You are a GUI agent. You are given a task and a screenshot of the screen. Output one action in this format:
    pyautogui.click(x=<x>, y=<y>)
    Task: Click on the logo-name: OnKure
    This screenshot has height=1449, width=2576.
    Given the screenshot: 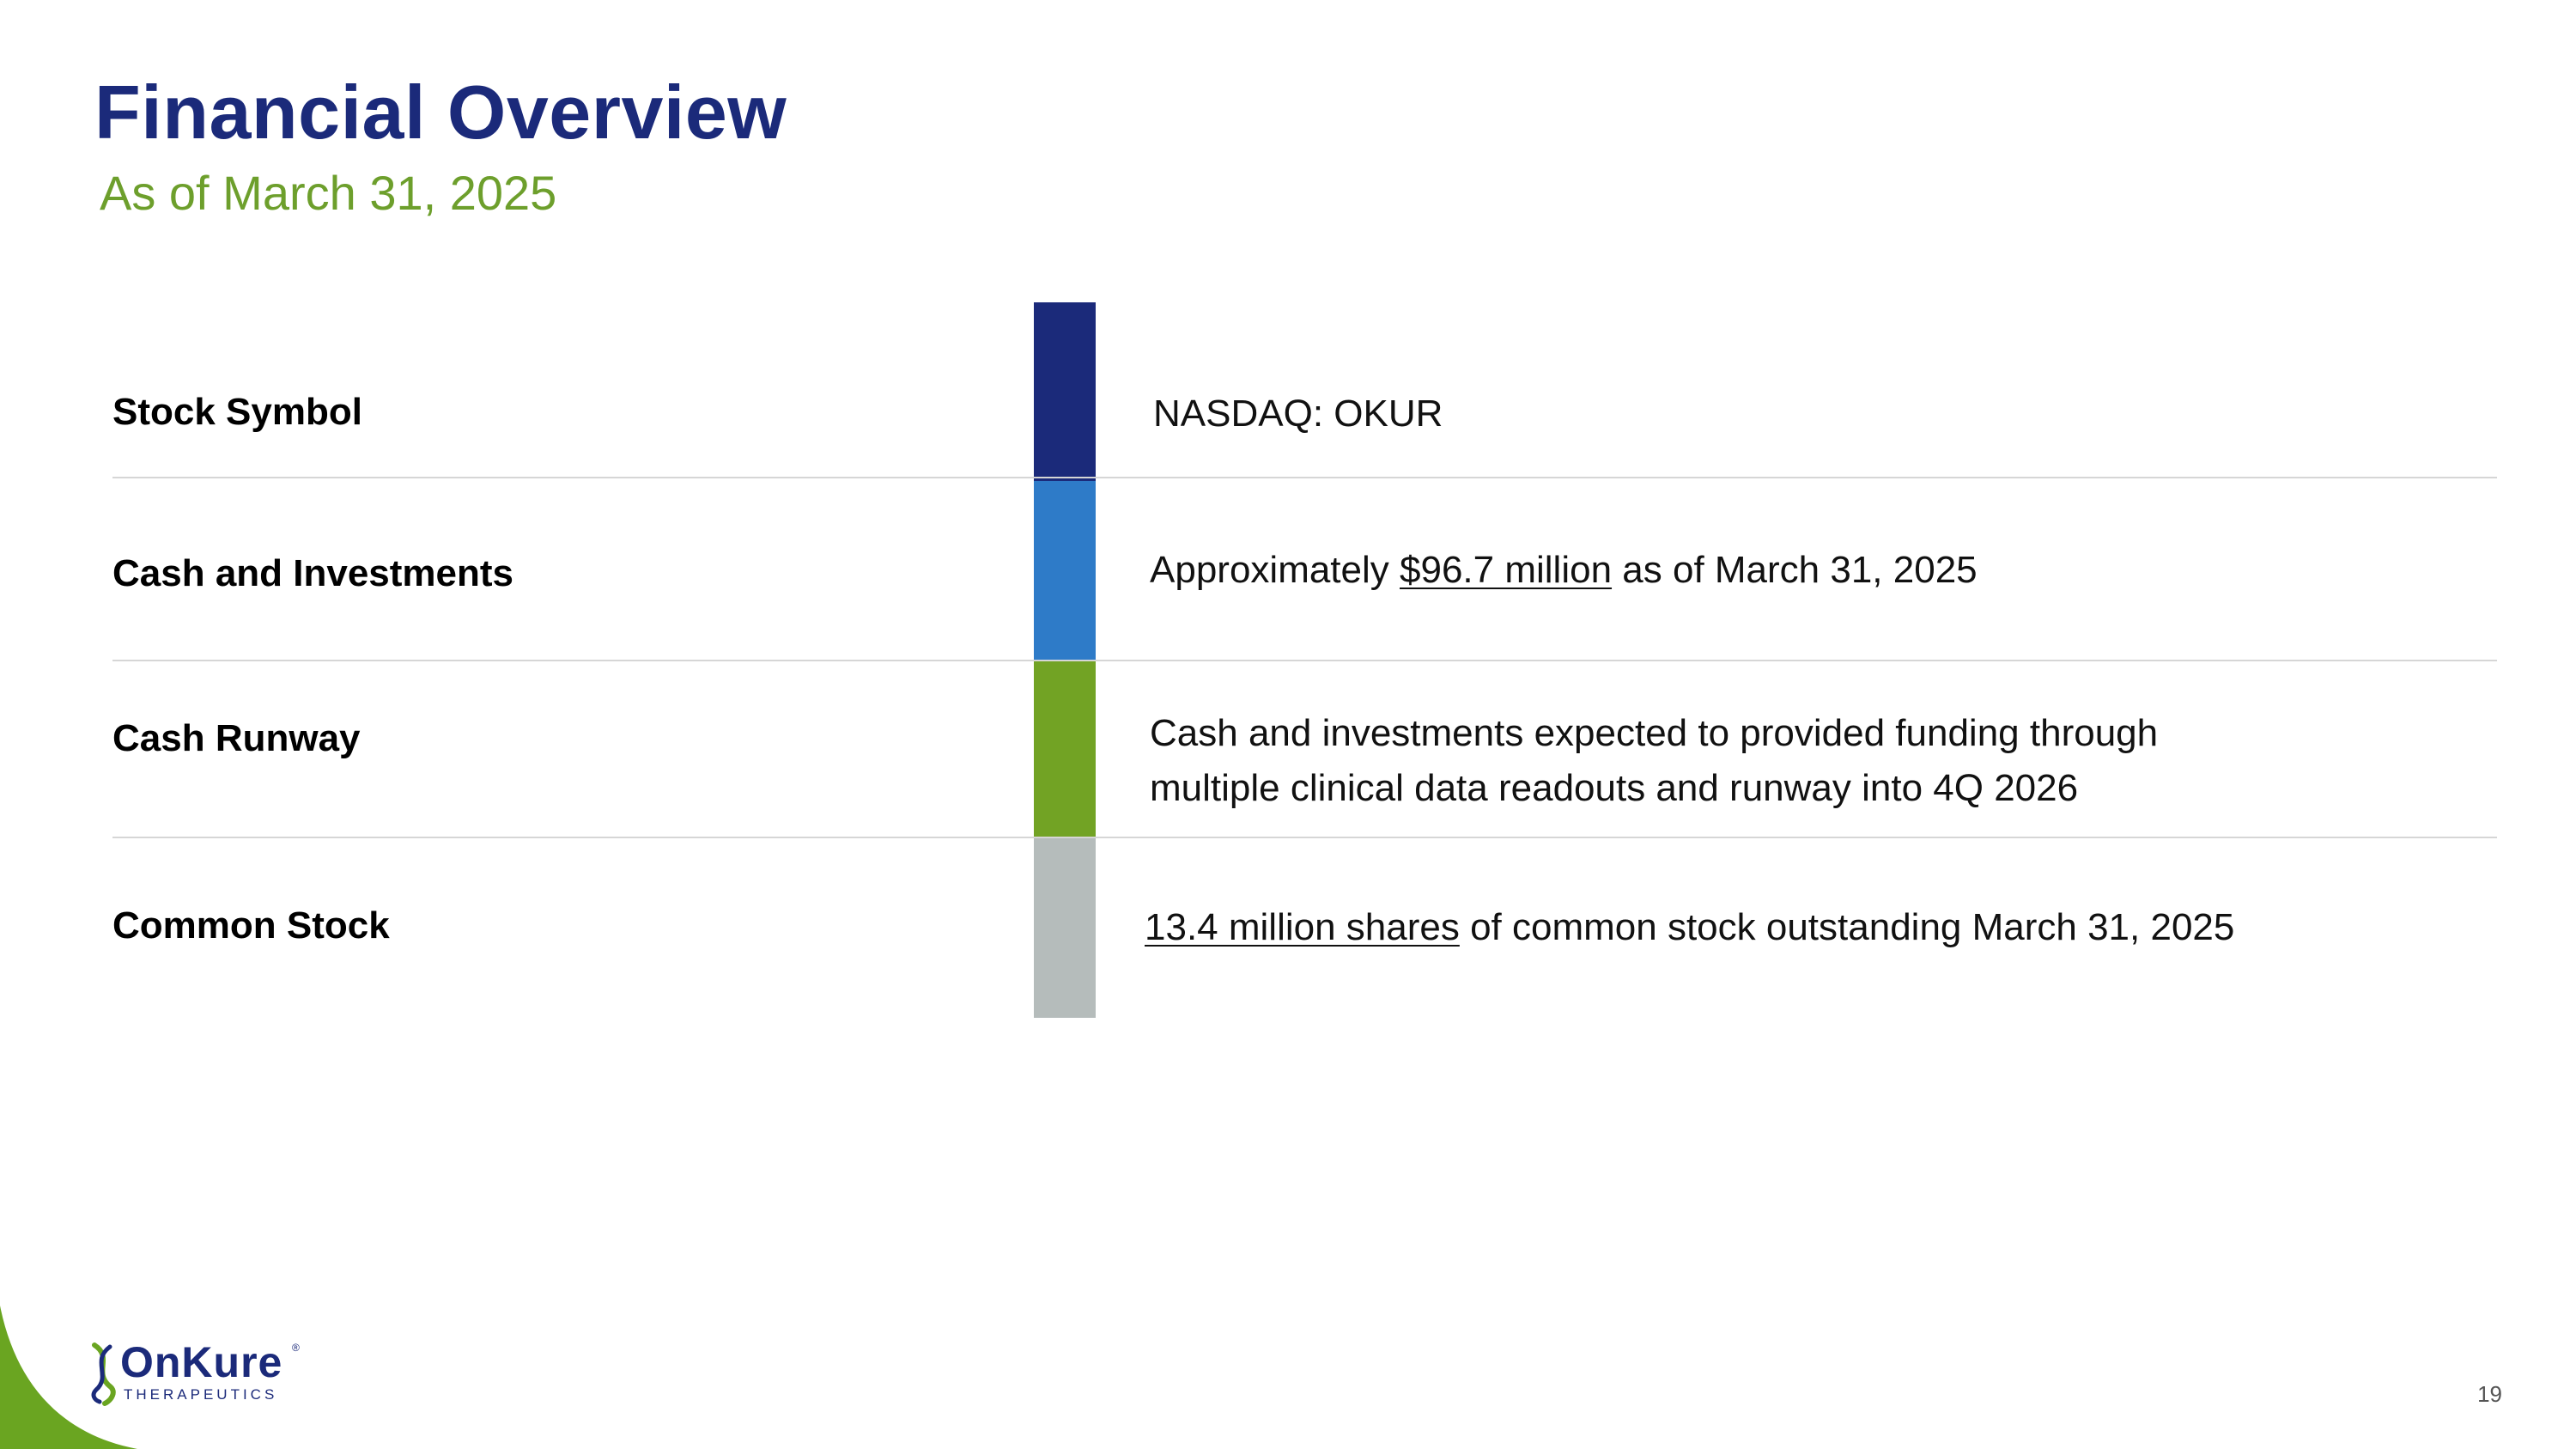 What is the action you would take?
    pyautogui.click(x=202, y=1362)
    